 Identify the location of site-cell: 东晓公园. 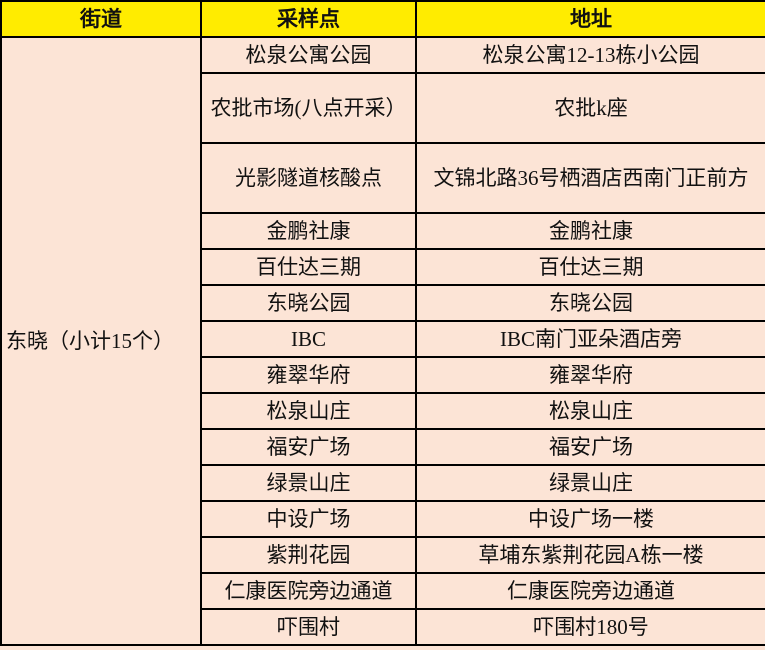
(308, 303).